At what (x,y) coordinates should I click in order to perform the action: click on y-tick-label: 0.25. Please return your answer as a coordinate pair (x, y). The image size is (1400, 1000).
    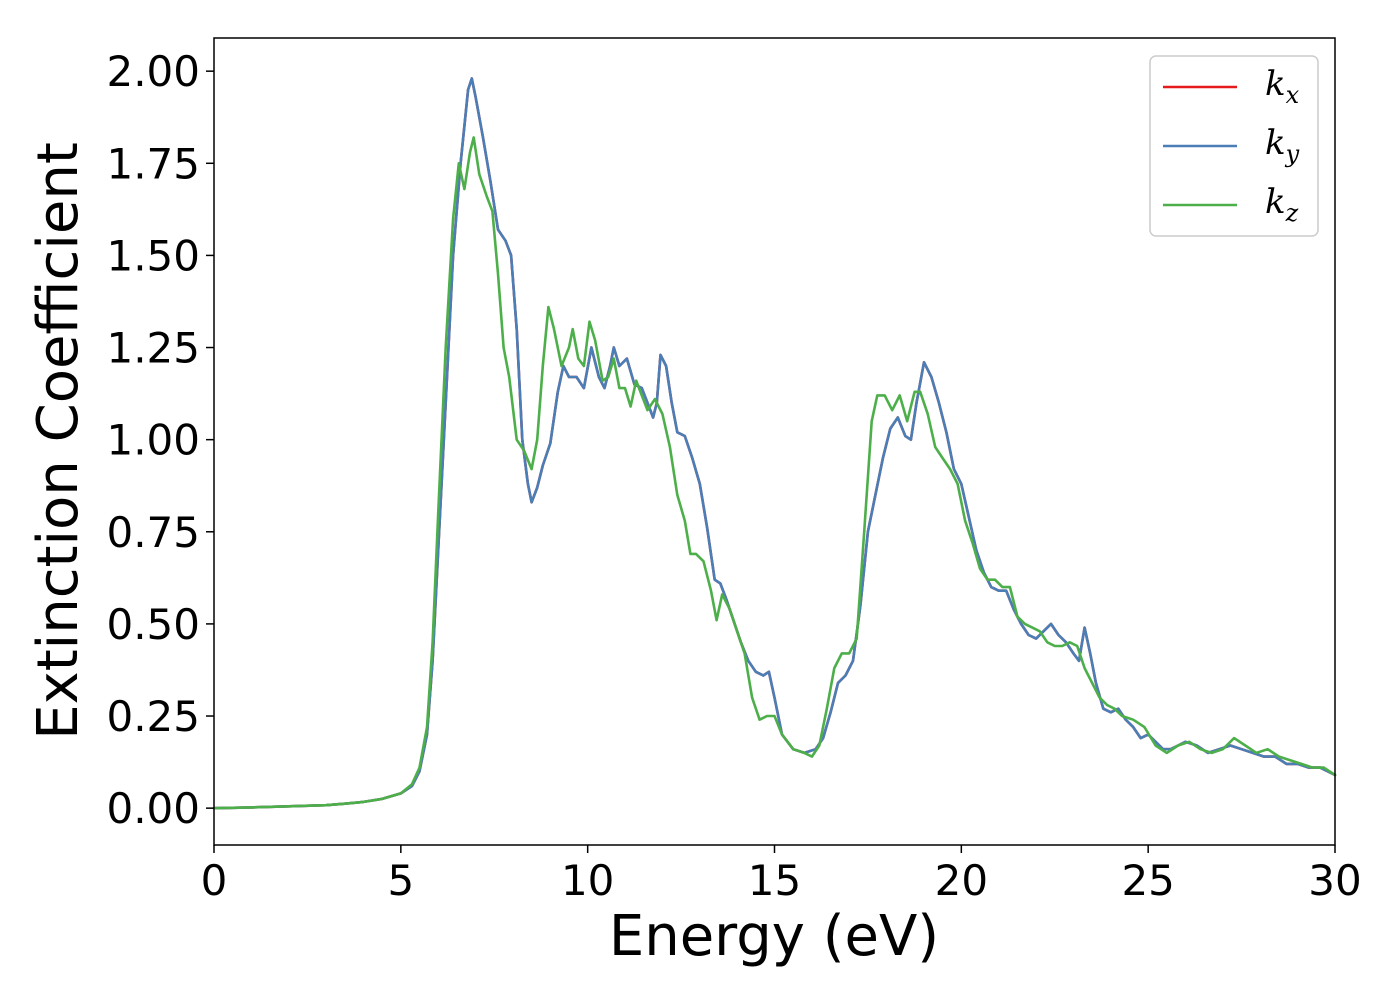
    Looking at the image, I should click on (153, 716).